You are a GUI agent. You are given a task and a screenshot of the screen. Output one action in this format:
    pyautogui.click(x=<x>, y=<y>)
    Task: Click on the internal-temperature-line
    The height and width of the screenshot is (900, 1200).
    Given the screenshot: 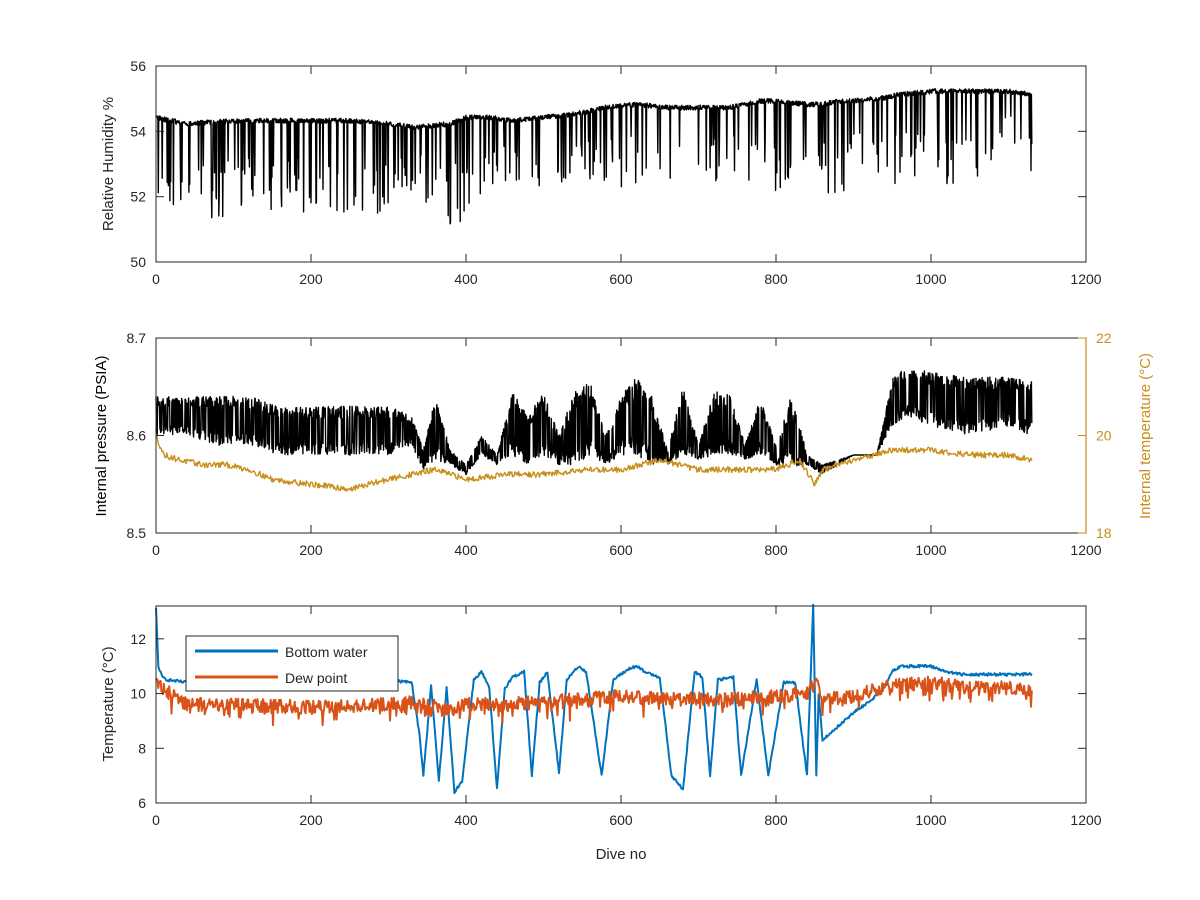 What is the action you would take?
    pyautogui.click(x=594, y=462)
    